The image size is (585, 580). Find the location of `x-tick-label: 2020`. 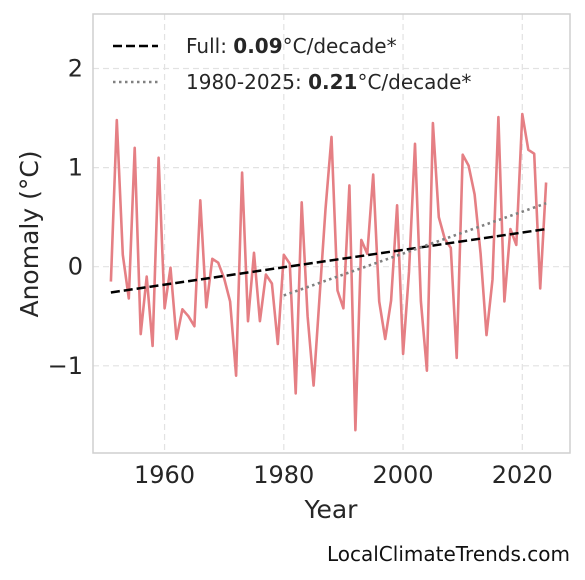

x-tick-label: 2020 is located at coordinates (522, 475).